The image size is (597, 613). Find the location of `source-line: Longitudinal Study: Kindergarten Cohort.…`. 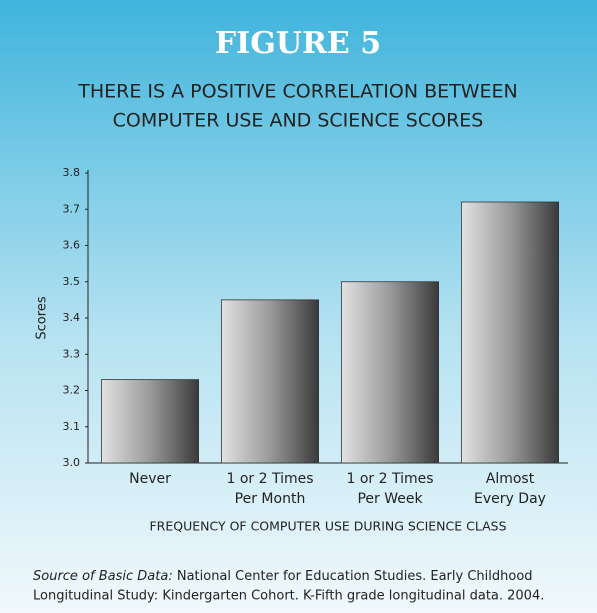

source-line: Longitudinal Study: Kindergarten Cohort.… is located at coordinates (288, 596).